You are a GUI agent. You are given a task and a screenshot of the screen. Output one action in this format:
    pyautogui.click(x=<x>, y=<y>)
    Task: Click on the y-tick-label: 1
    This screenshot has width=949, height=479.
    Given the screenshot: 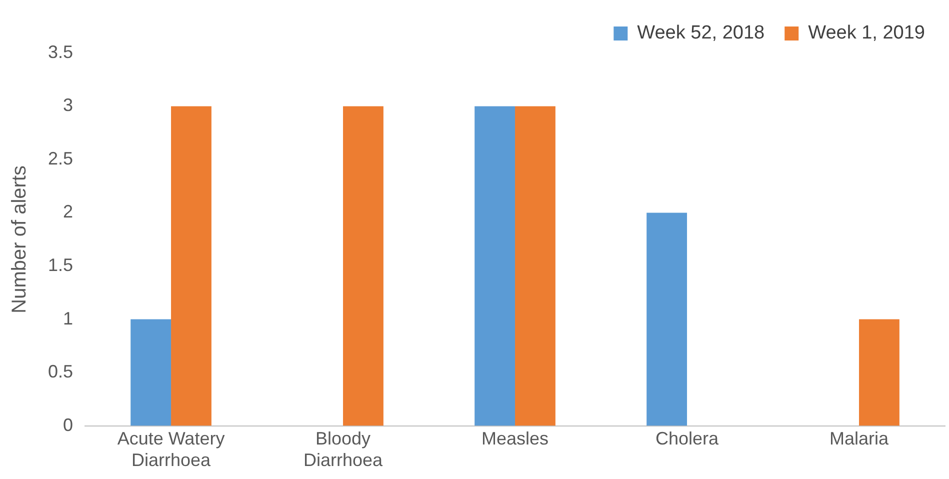 What is the action you would take?
    pyautogui.click(x=68, y=318)
    